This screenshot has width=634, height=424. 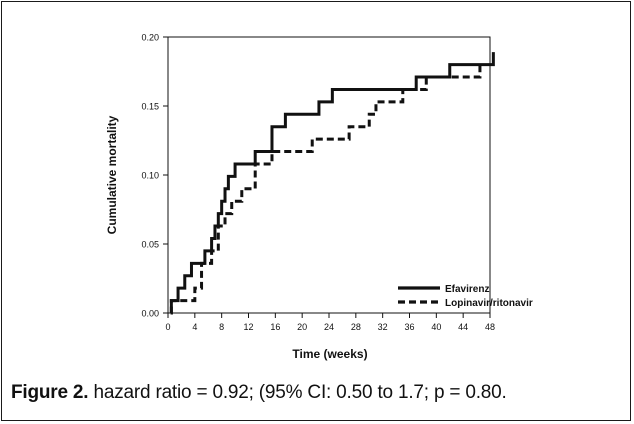 What do you see at coordinates (329, 327) in the screenshot?
I see `x-tick-label: 24` at bounding box center [329, 327].